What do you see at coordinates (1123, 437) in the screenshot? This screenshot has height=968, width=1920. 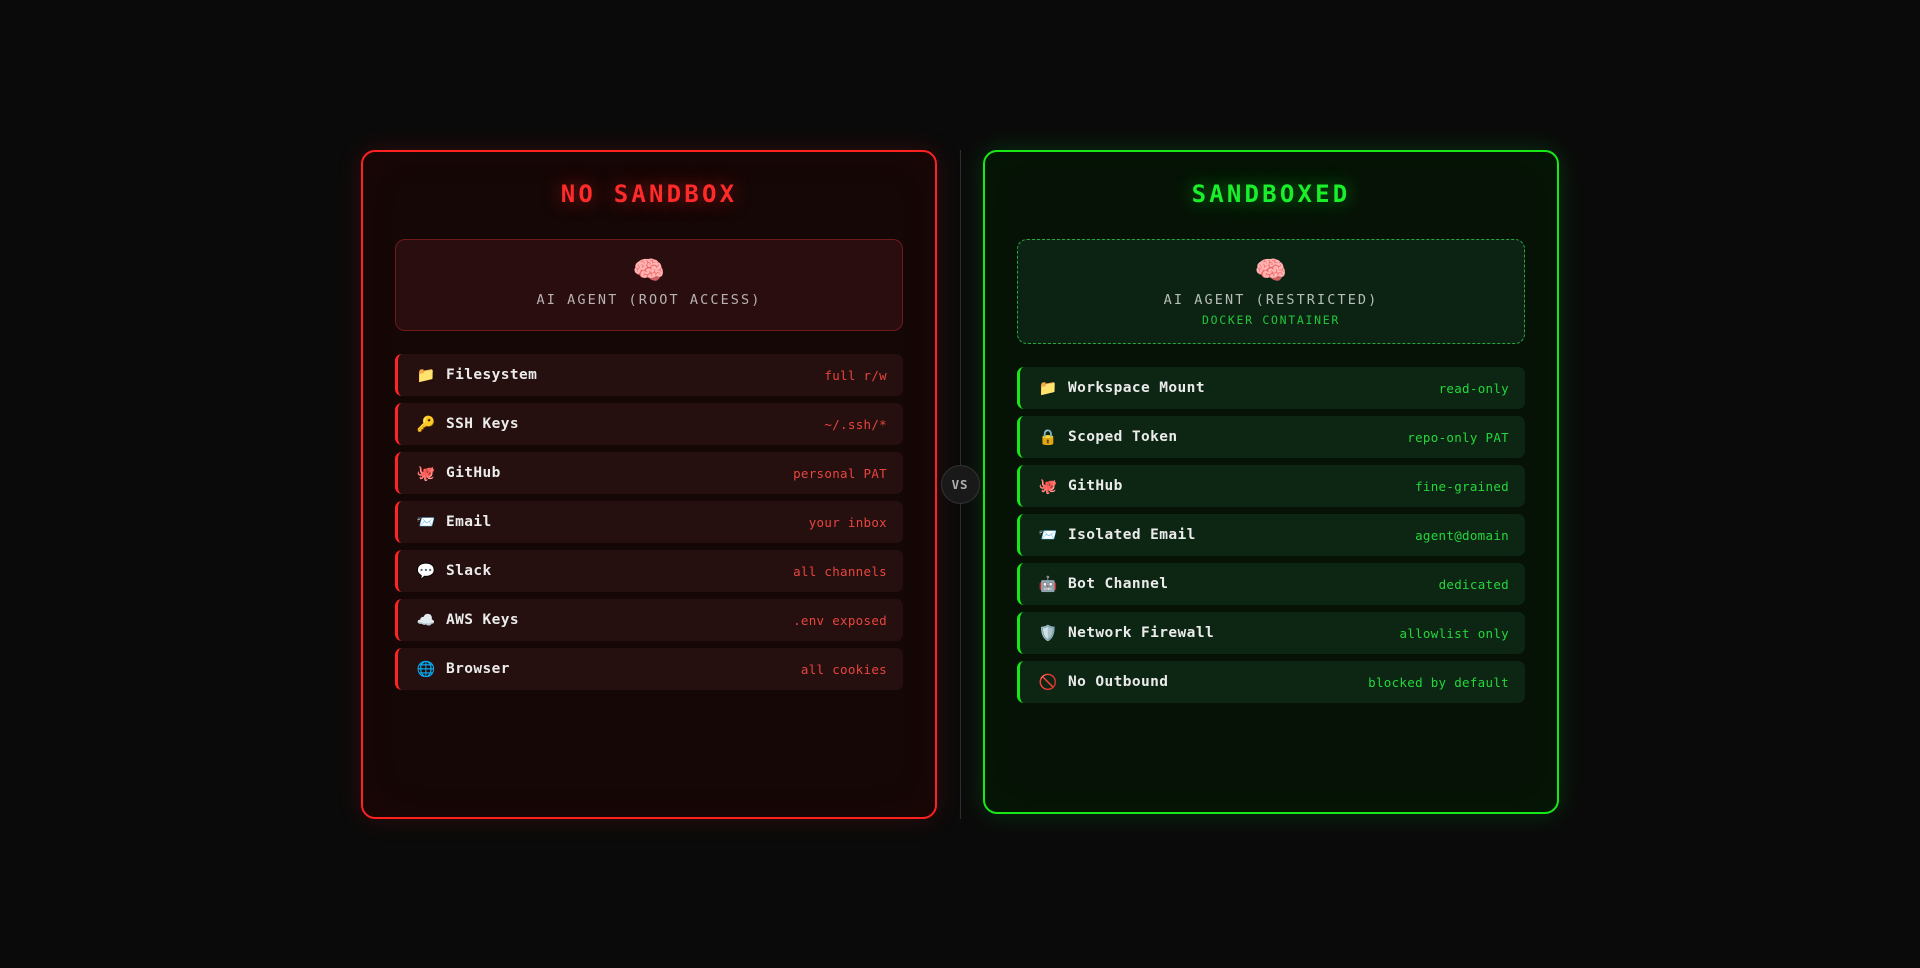 I see `list-item-label: Scoped Token` at bounding box center [1123, 437].